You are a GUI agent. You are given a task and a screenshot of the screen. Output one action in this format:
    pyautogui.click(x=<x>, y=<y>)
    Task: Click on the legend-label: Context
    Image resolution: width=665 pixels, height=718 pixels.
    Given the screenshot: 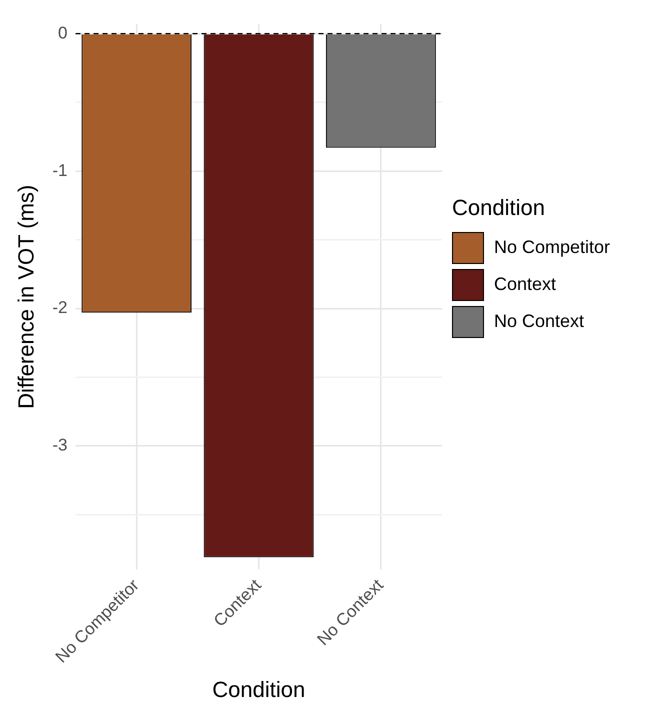 What is the action you would take?
    pyautogui.click(x=525, y=284)
    